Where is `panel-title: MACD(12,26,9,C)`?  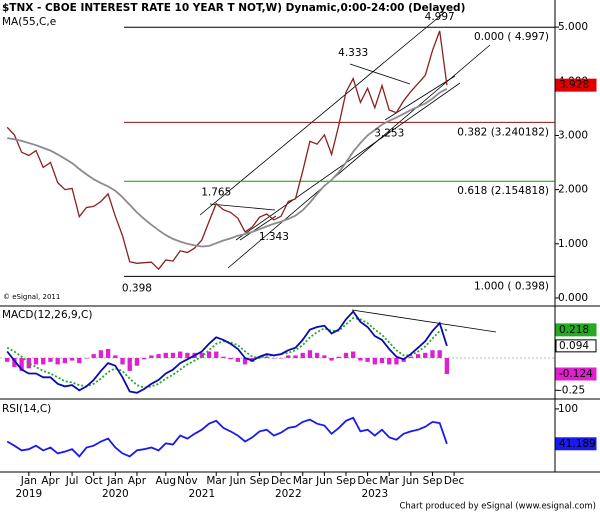 panel-title: MACD(12,26,9,C) is located at coordinates (47, 315).